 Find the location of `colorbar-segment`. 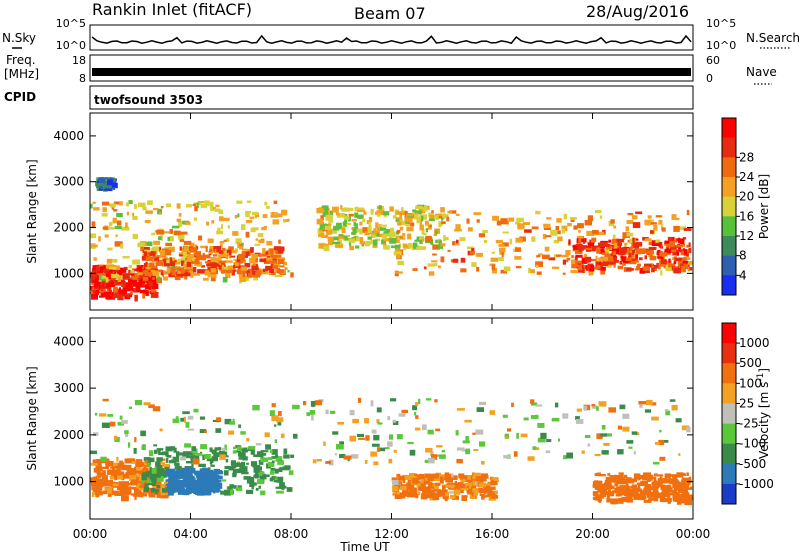

colorbar-segment is located at coordinates (729, 474).